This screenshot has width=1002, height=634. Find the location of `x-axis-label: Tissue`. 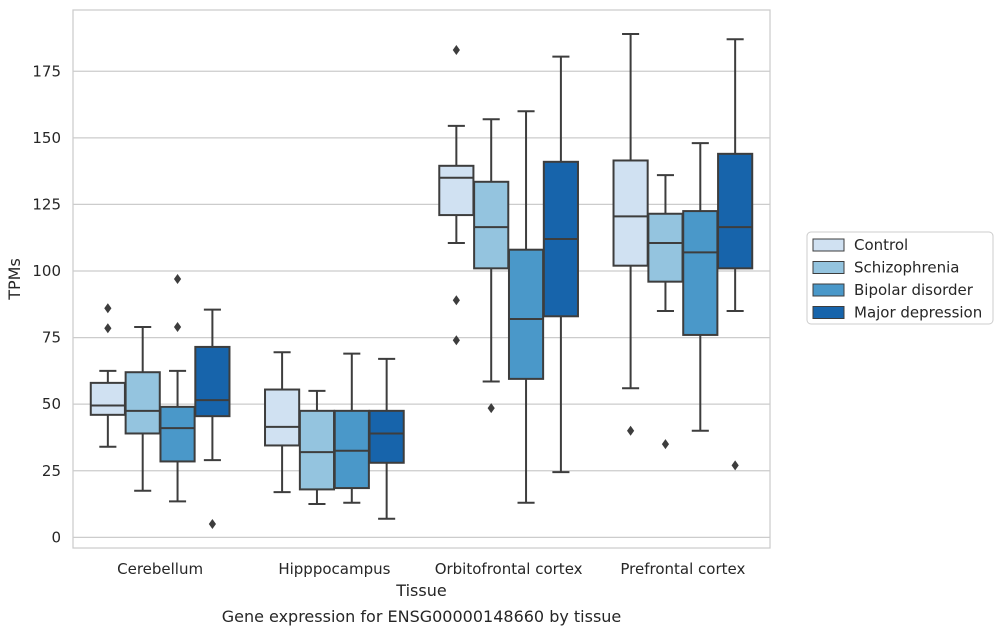

x-axis-label: Tissue is located at coordinates (420, 590).